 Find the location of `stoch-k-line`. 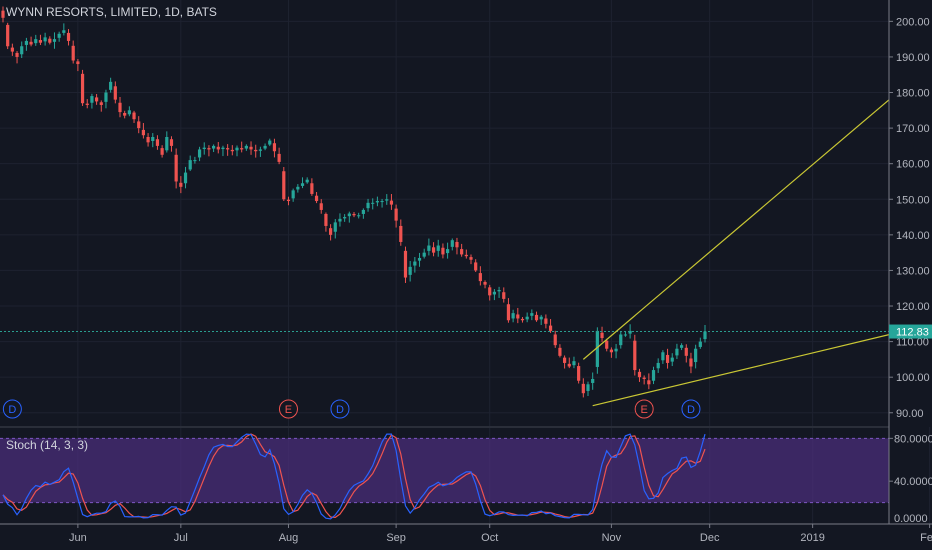

stoch-k-line is located at coordinates (354, 476).